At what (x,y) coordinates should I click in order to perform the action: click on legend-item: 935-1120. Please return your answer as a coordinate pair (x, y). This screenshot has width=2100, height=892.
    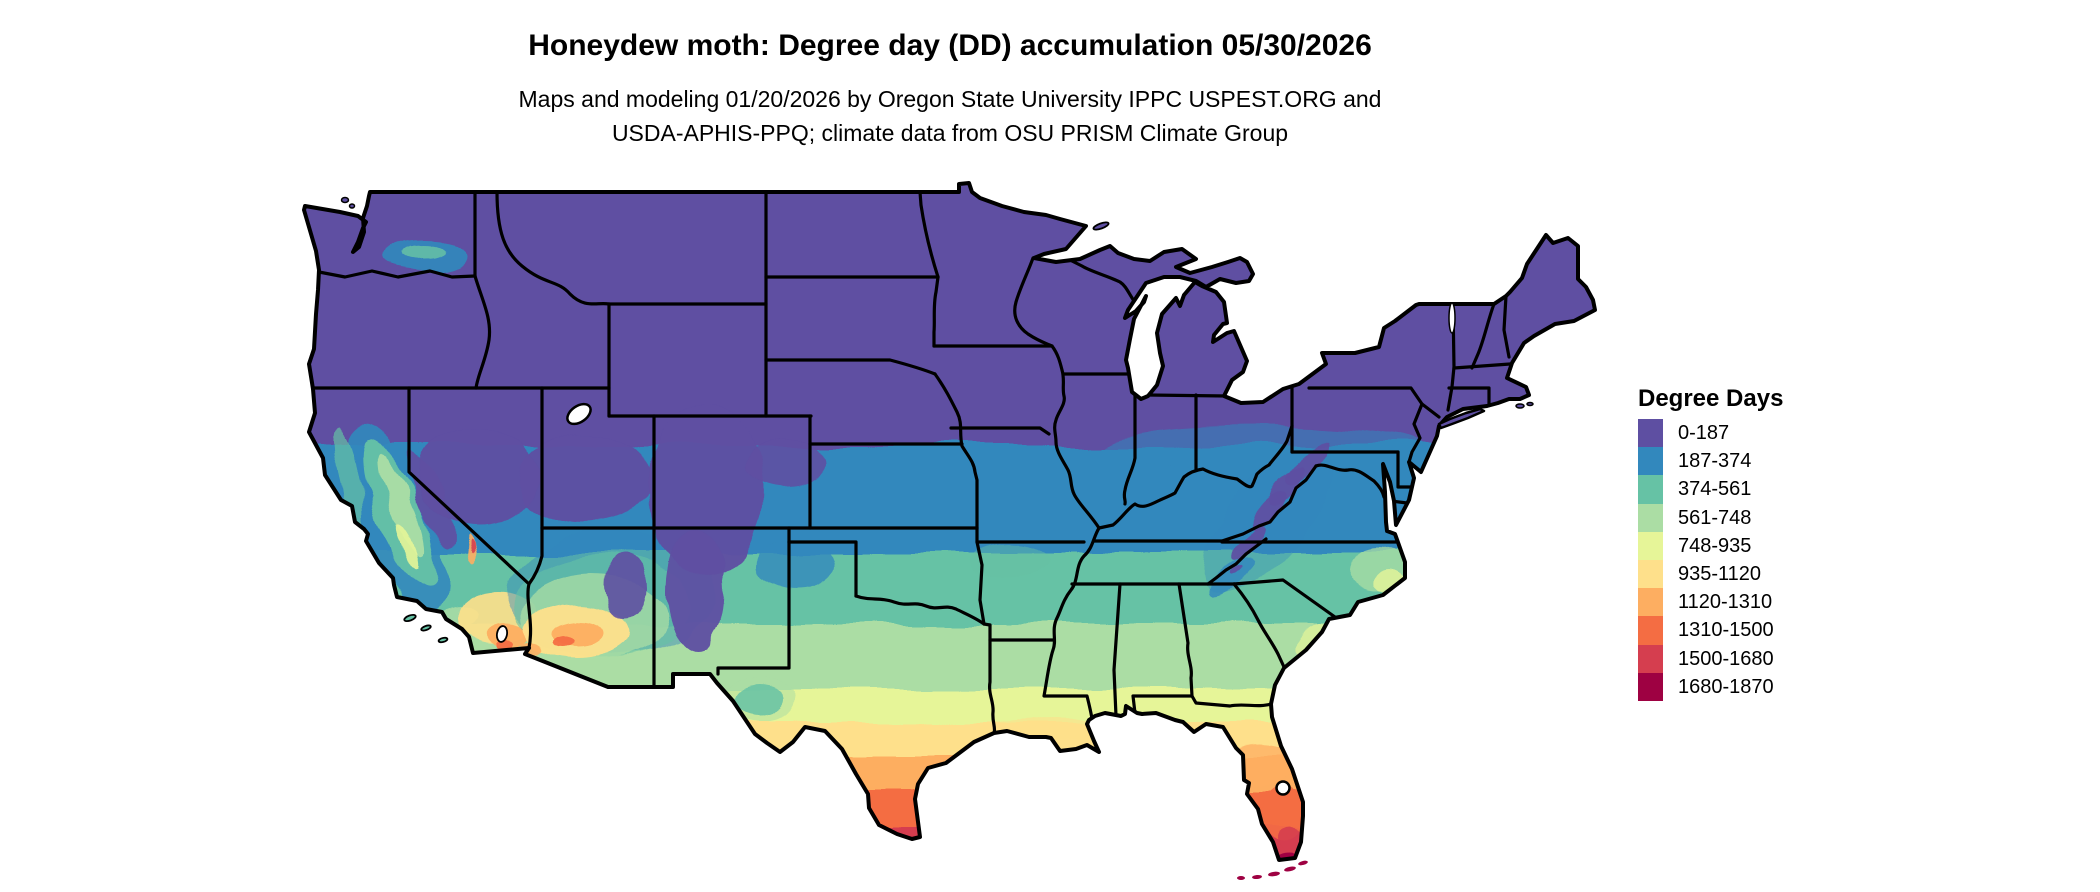
    Looking at the image, I should click on (1753, 574).